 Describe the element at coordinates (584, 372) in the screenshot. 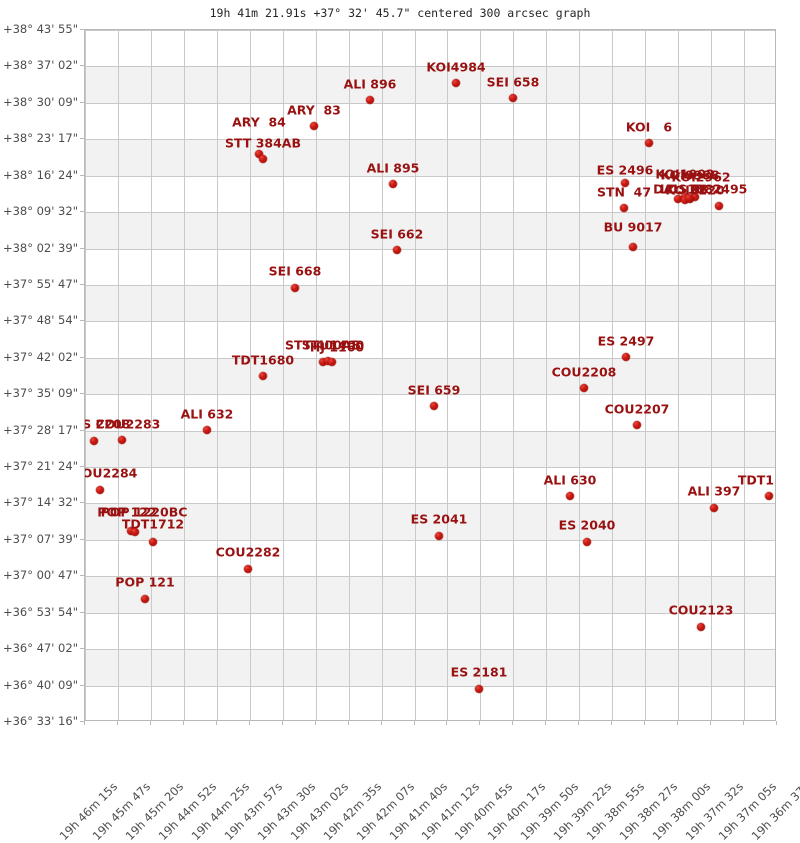

I see `star-label: COU2208` at that location.